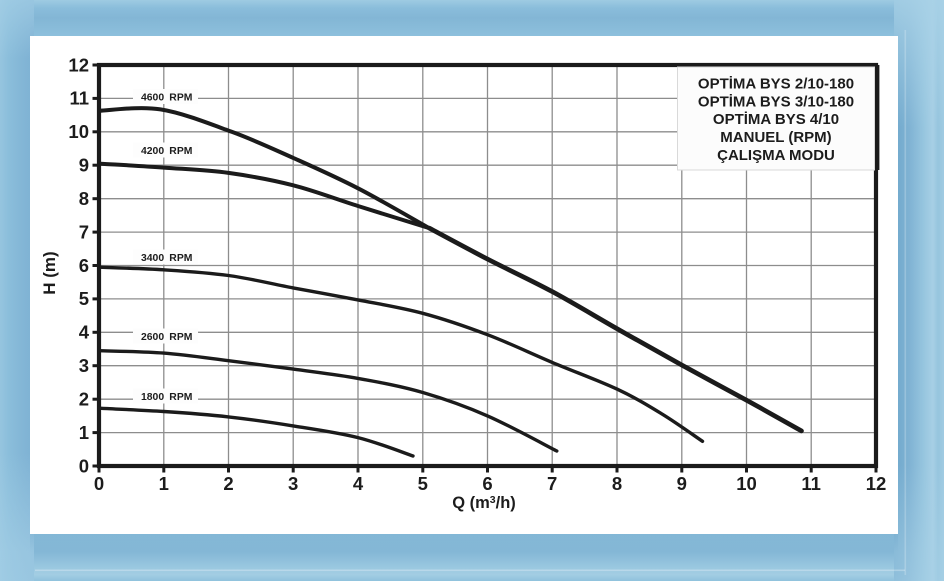  I want to click on svg-text: ÇALIŞMA MODU, so click(776, 155).